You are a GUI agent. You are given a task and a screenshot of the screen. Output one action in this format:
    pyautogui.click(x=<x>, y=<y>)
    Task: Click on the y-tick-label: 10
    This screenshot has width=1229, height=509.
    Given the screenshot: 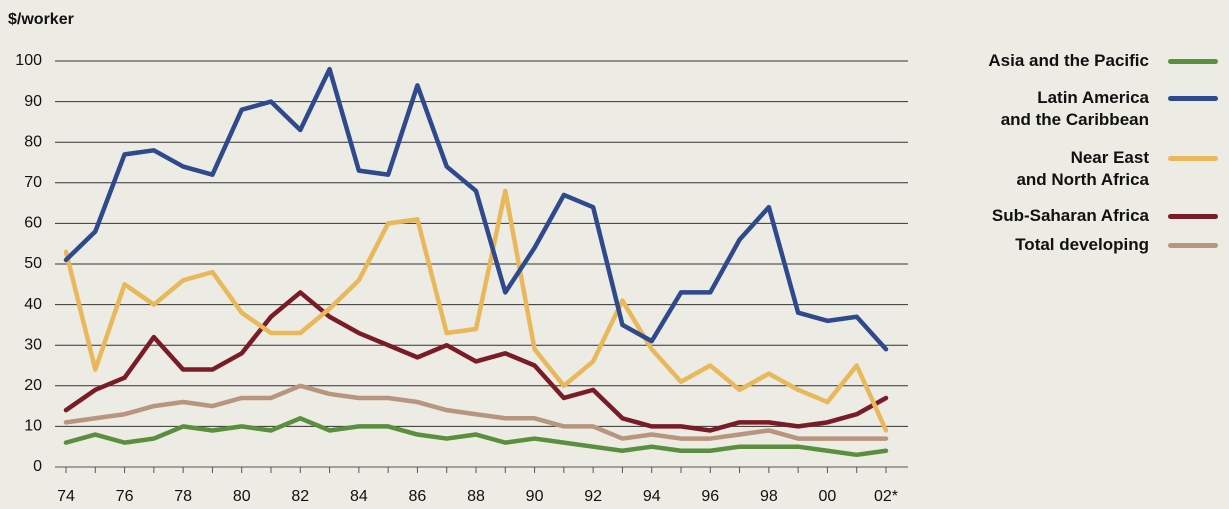 What is the action you would take?
    pyautogui.click(x=33, y=426)
    